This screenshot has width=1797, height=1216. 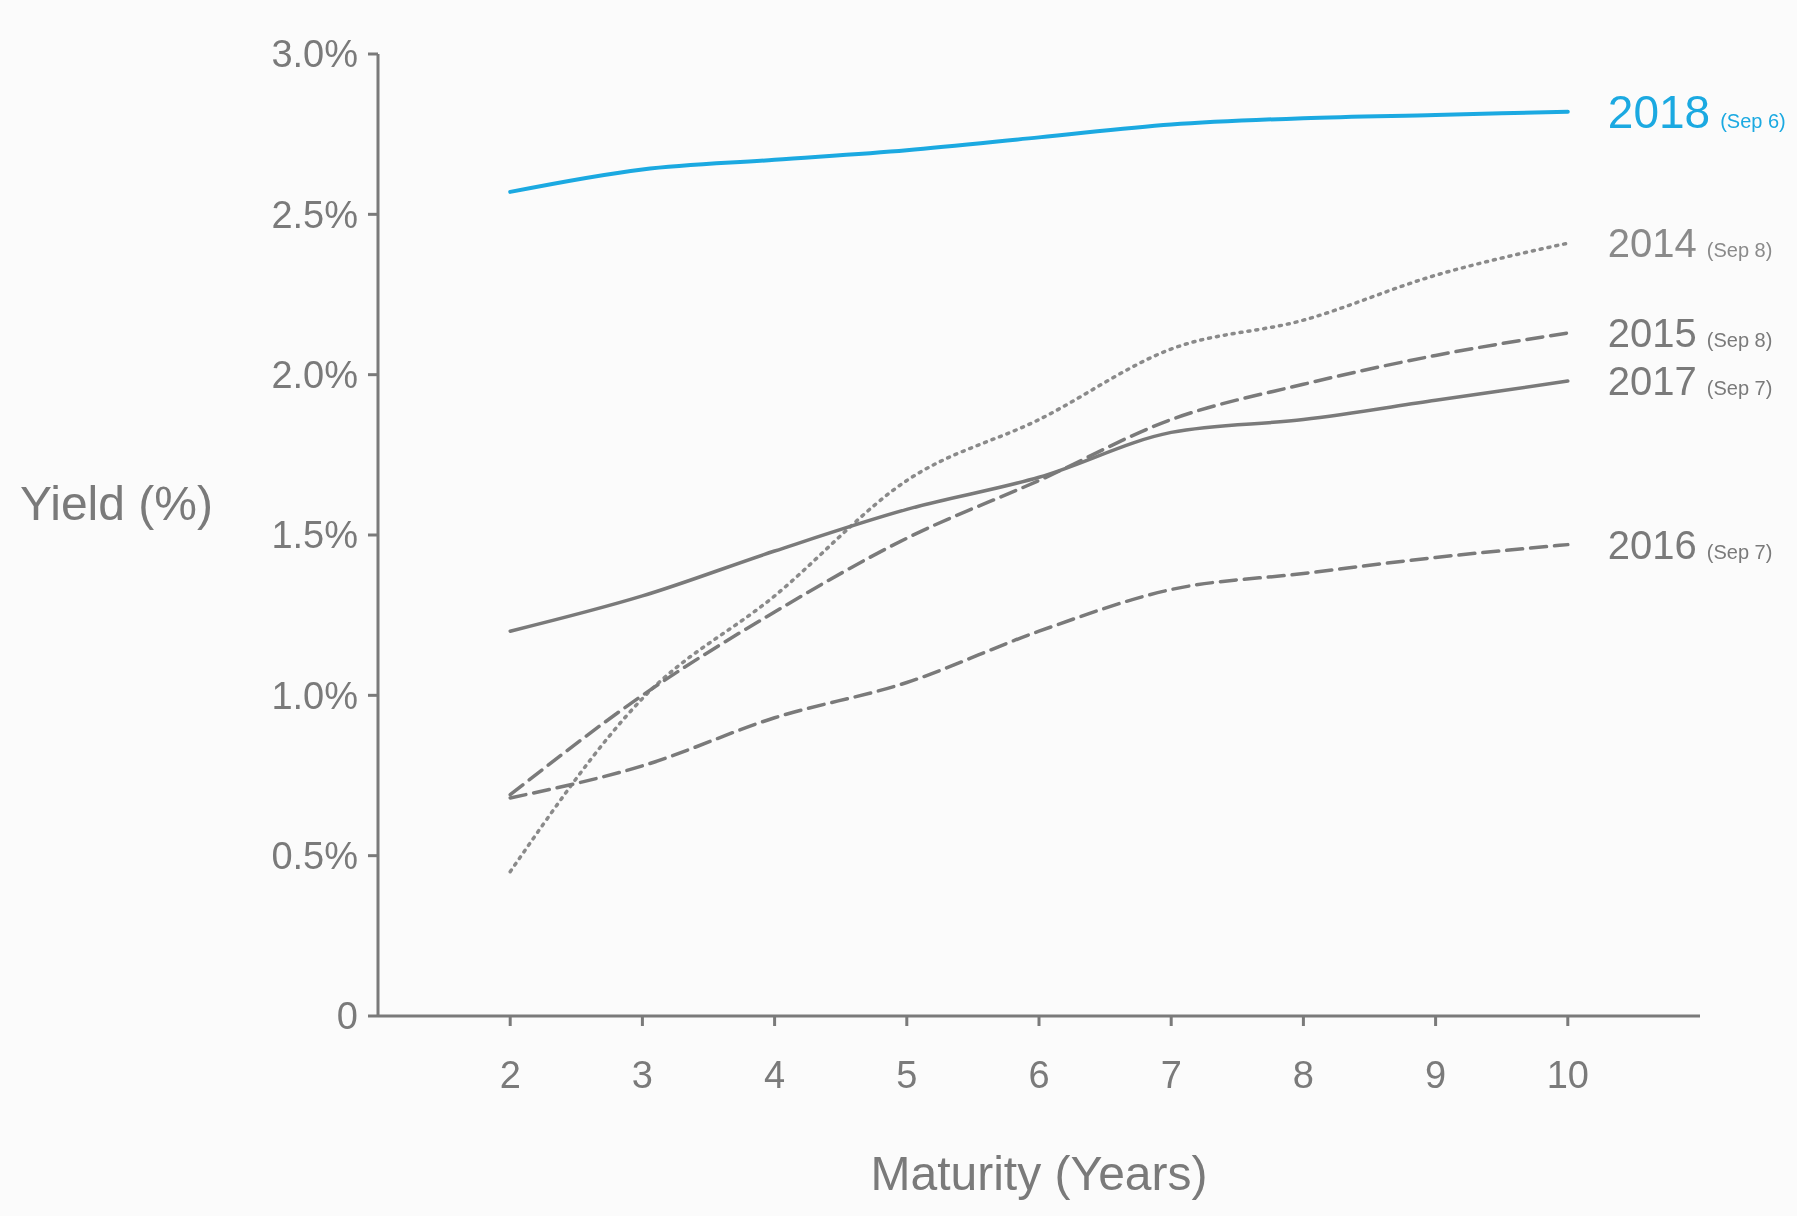 What do you see at coordinates (907, 1075) in the screenshot?
I see `x-tick-label: 5` at bounding box center [907, 1075].